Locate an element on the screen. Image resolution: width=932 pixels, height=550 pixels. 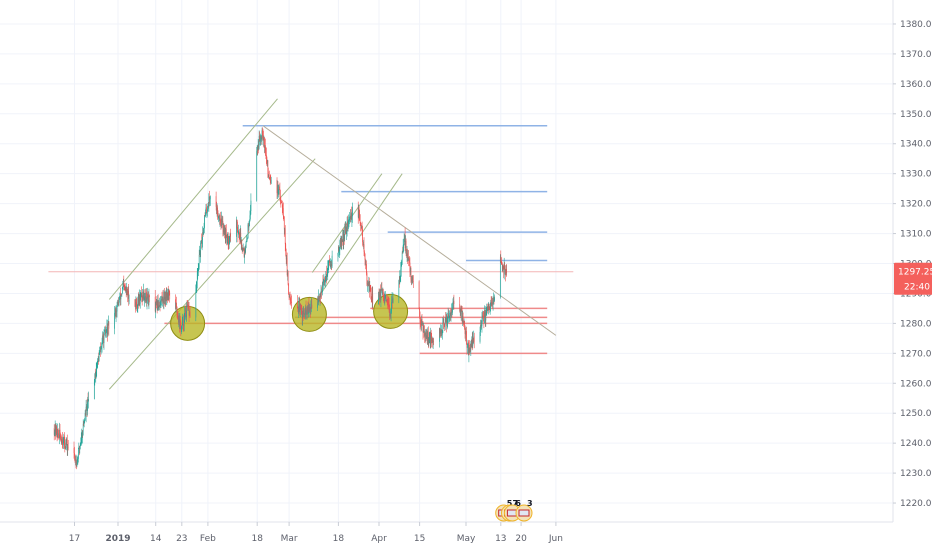
price-tick-label: 1220.00 is located at coordinates (916, 504).